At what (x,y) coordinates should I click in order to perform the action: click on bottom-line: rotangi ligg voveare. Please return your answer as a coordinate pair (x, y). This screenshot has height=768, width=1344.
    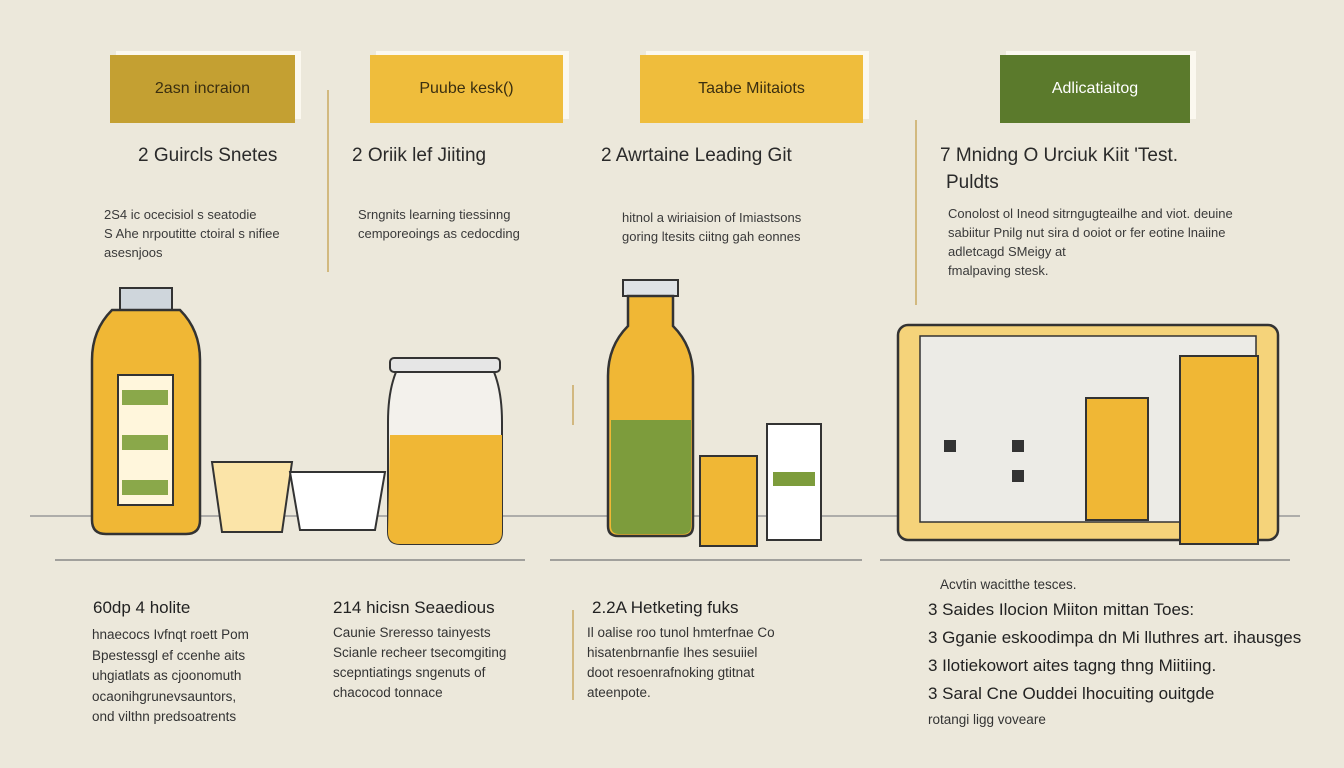
    Looking at the image, I should click on (987, 719).